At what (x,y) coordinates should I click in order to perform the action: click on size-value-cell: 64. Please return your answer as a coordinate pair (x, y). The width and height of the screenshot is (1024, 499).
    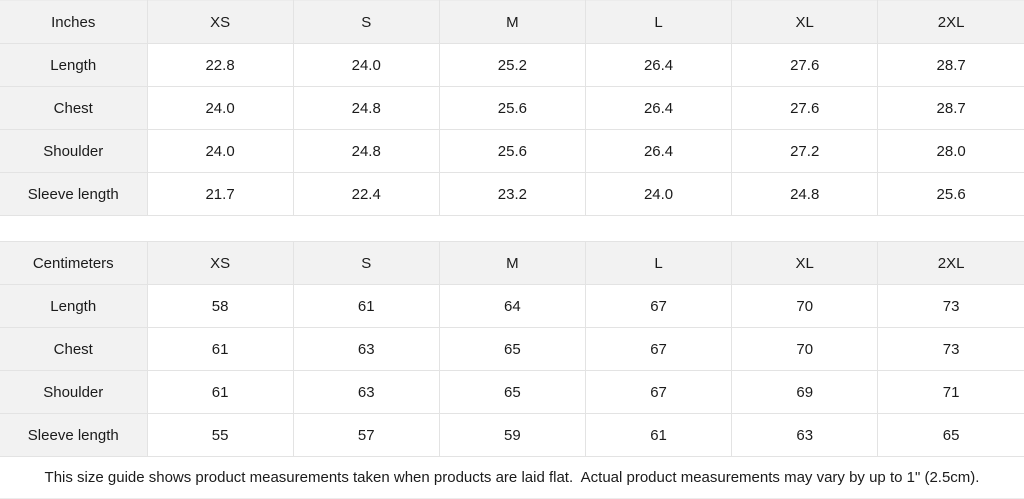
    Looking at the image, I should click on (512, 306).